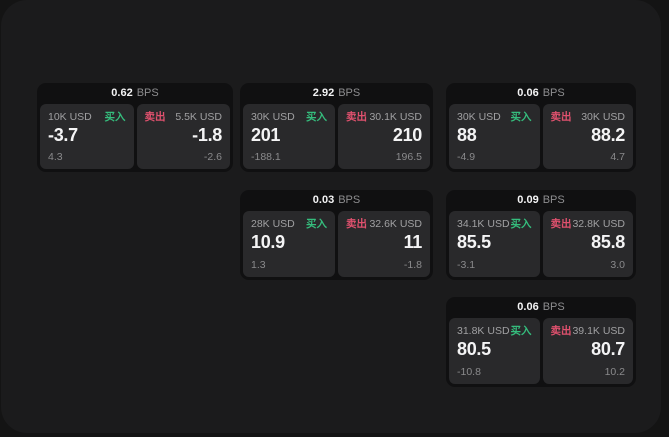  I want to click on sell-panel: 卖出 5.5K USD -1.8 -2.6, so click(183, 136).